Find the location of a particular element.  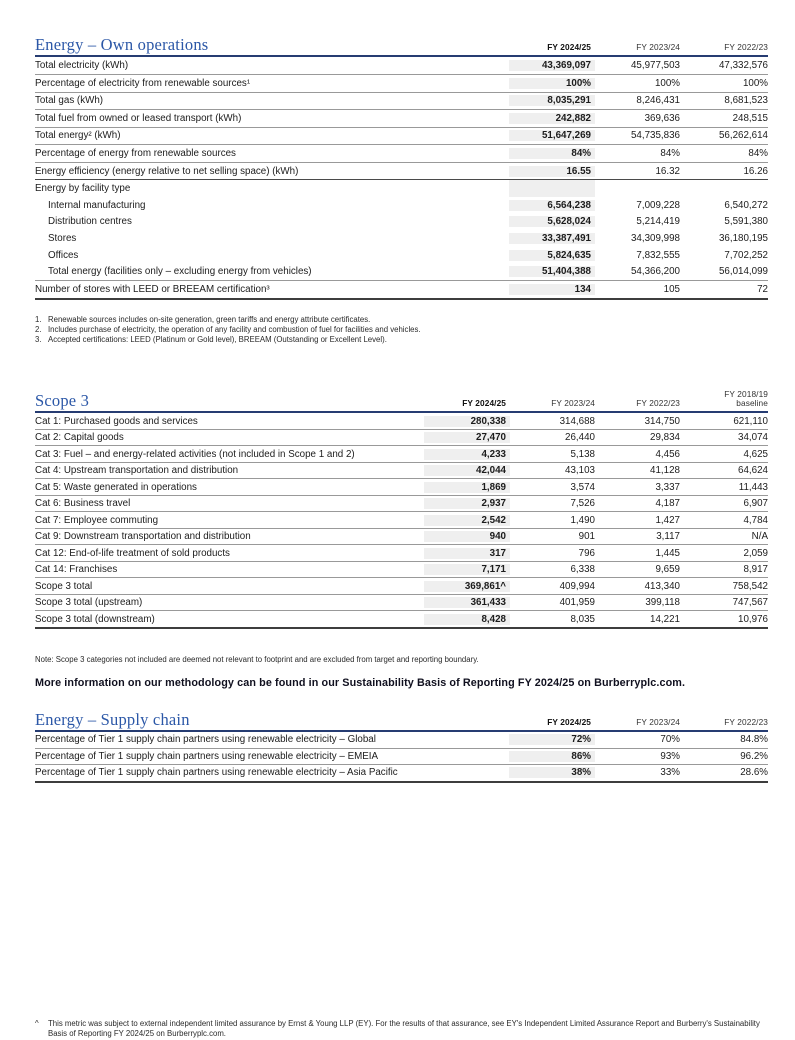

cell-value: 248,515 is located at coordinates (750, 118).